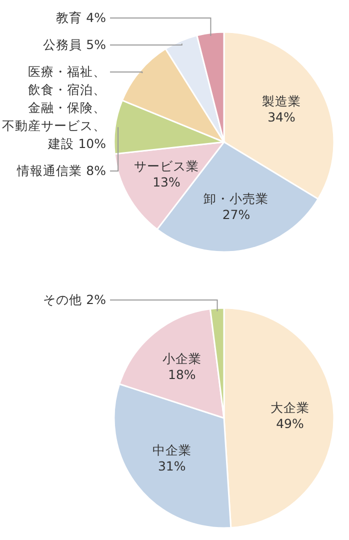  I want to click on slice-label: 公務員 5%, so click(74, 44).